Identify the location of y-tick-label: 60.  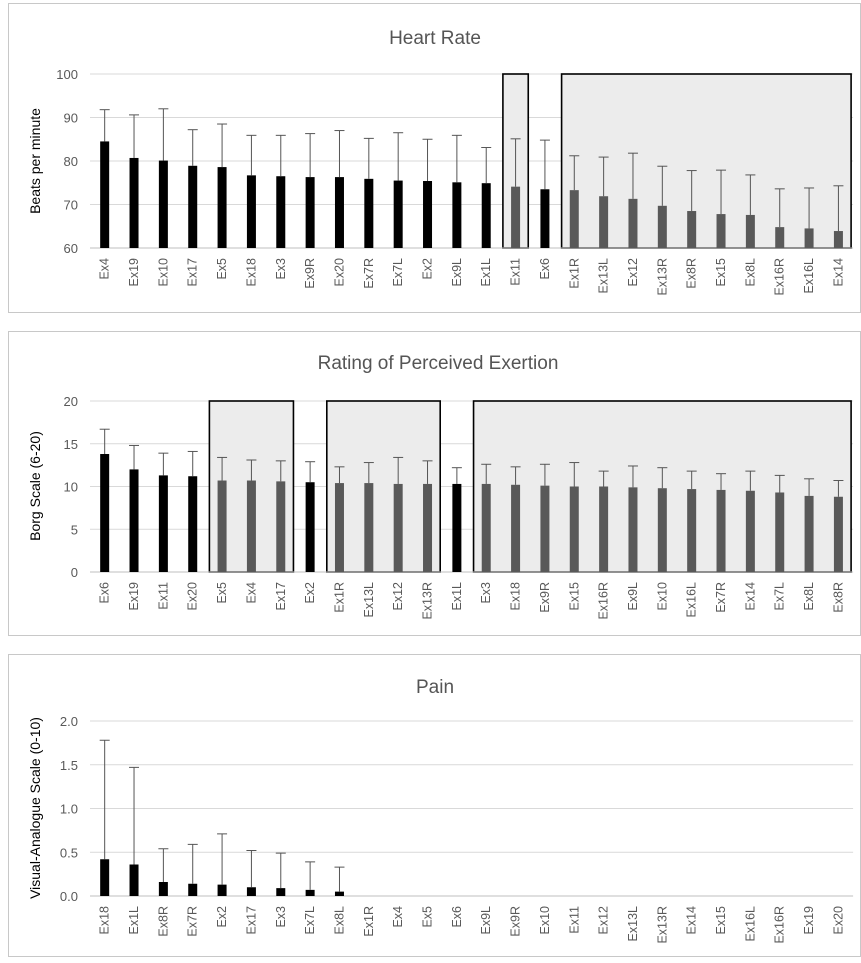
(71, 248).